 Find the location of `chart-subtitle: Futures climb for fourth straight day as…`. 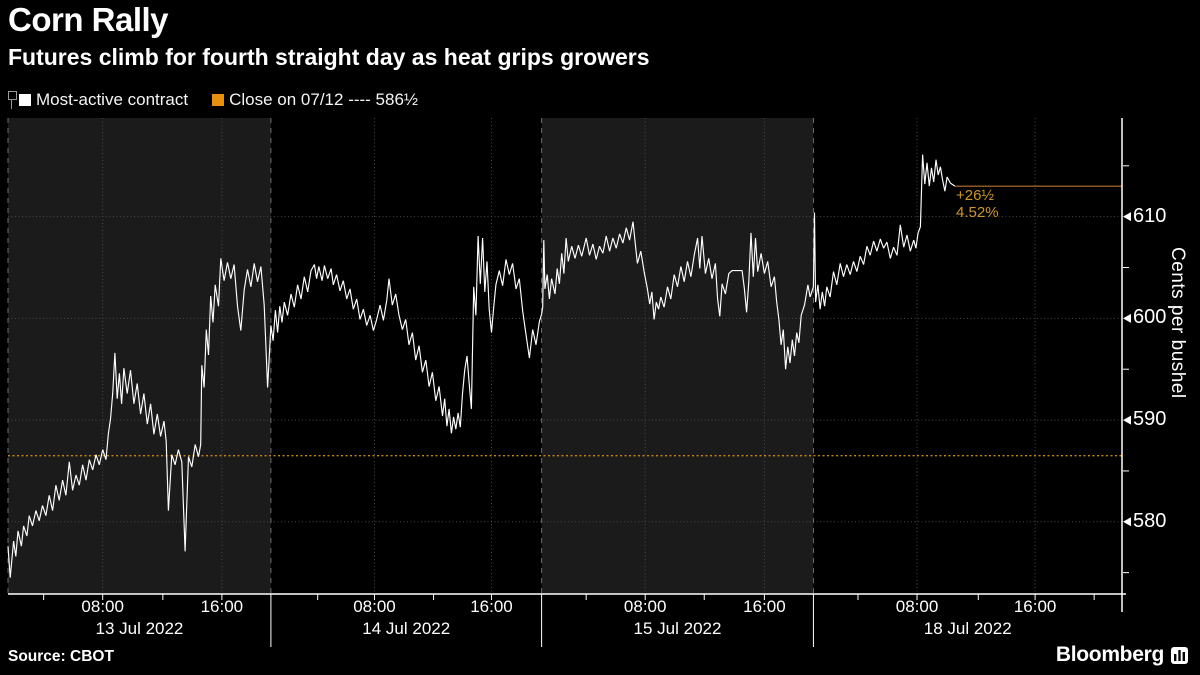

chart-subtitle: Futures climb for fourth straight day as… is located at coordinates (329, 57).